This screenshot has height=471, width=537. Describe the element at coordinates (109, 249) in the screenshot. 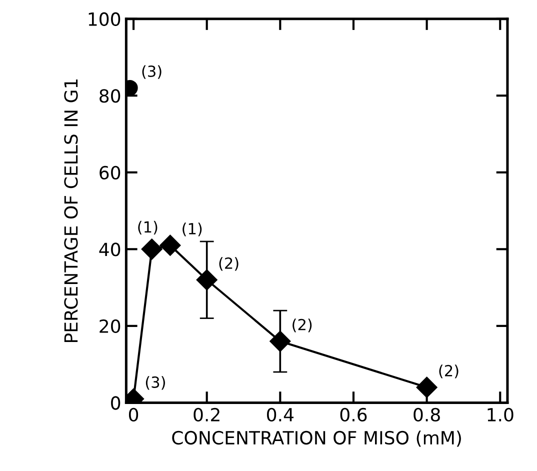

I see `y-tick-label: 40` at that location.